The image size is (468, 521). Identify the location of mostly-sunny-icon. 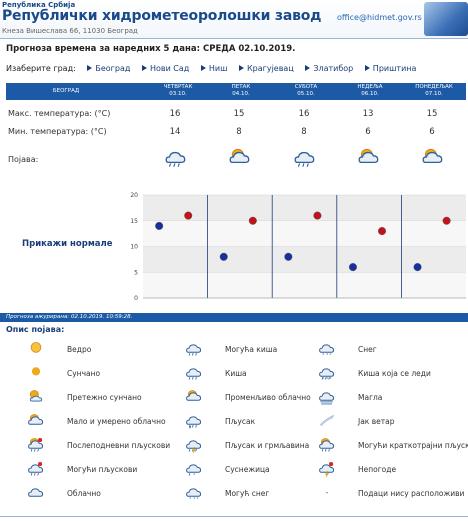
(36, 397).